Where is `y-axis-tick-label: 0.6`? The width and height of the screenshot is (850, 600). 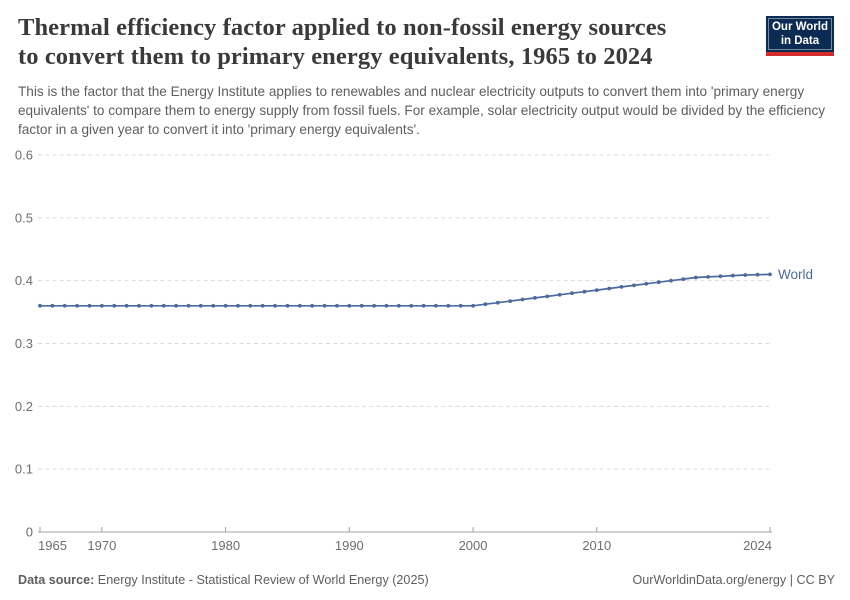
y-axis-tick-label: 0.6 is located at coordinates (24, 155).